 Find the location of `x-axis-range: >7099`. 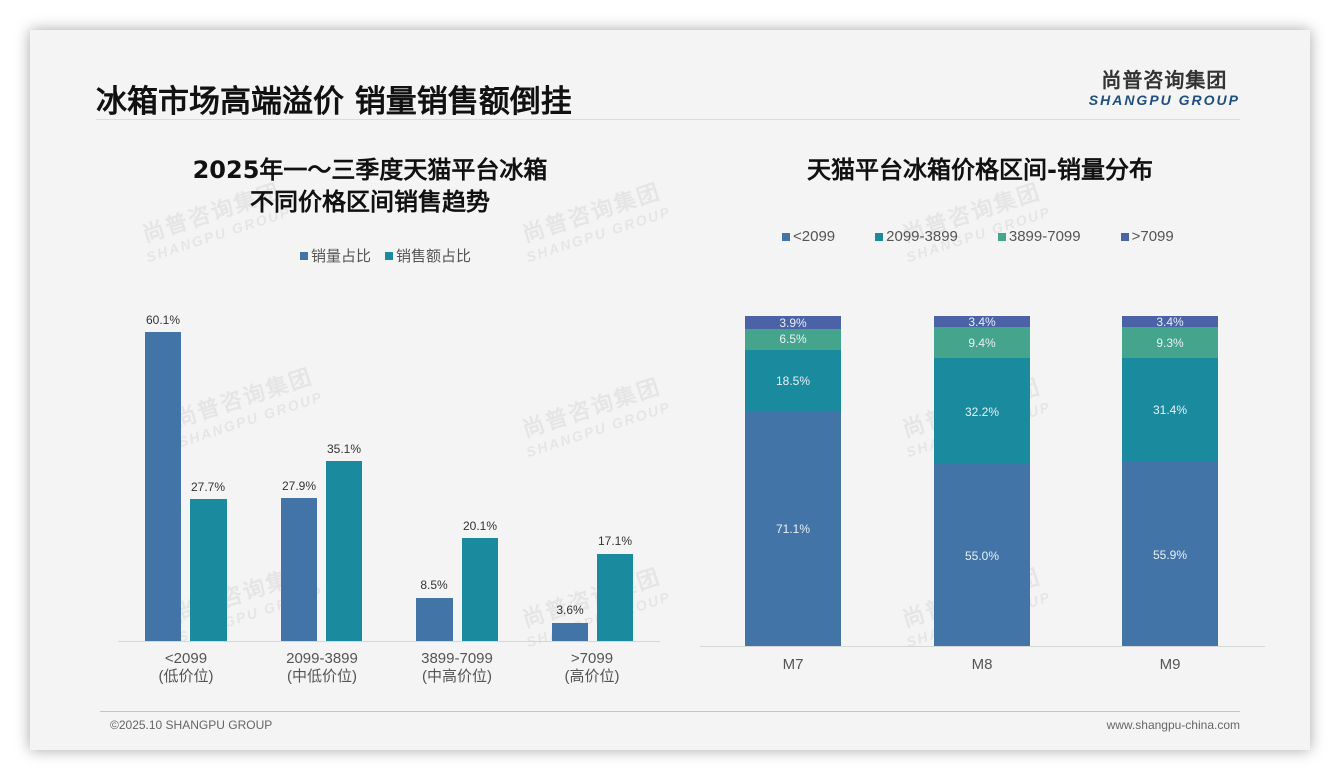

x-axis-range: >7099 is located at coordinates (592, 658).